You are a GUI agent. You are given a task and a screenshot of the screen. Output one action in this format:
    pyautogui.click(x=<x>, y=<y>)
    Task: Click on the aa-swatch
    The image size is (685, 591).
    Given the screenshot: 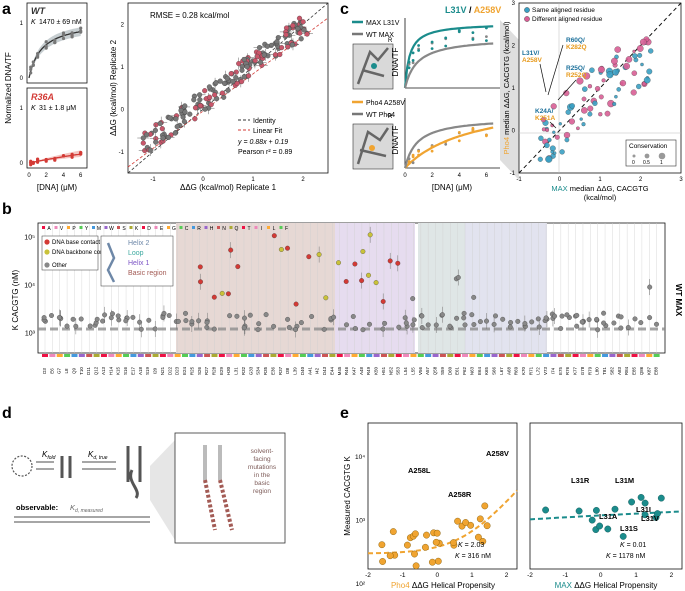 What is the action you would take?
    pyautogui.click(x=118, y=227)
    